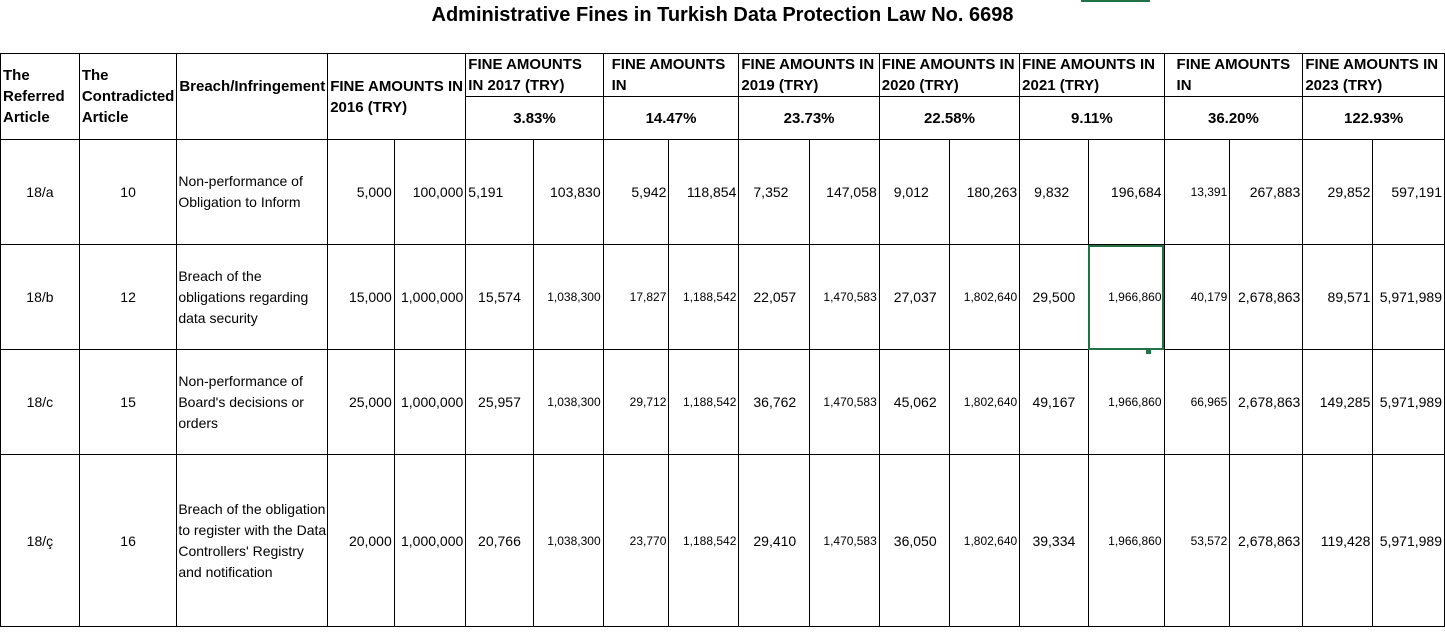 Image resolution: width=1445 pixels, height=632 pixels. I want to click on fill-handle, so click(1148, 351).